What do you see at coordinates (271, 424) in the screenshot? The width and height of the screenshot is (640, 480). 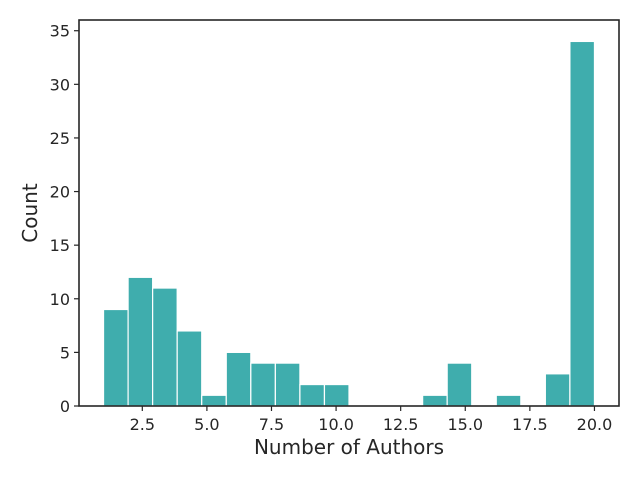 I see `x-tick-label: 7.5` at bounding box center [271, 424].